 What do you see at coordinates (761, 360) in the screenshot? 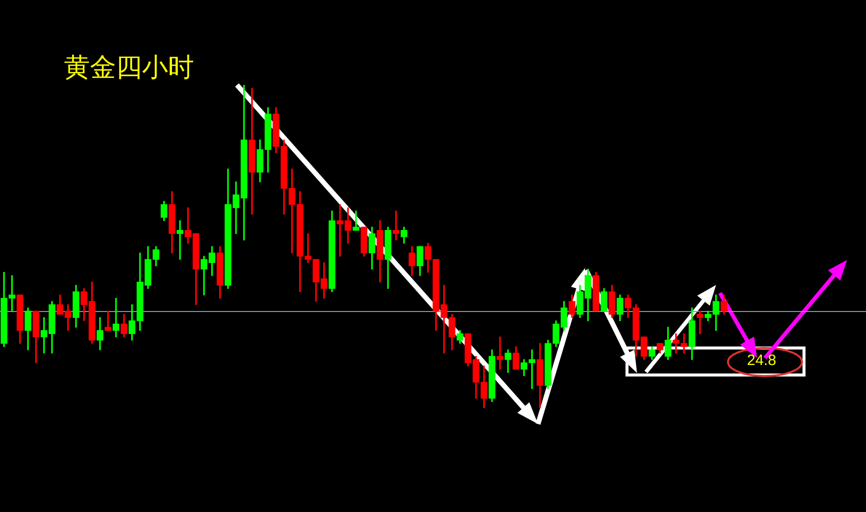
I see `text: 24.8` at bounding box center [761, 360].